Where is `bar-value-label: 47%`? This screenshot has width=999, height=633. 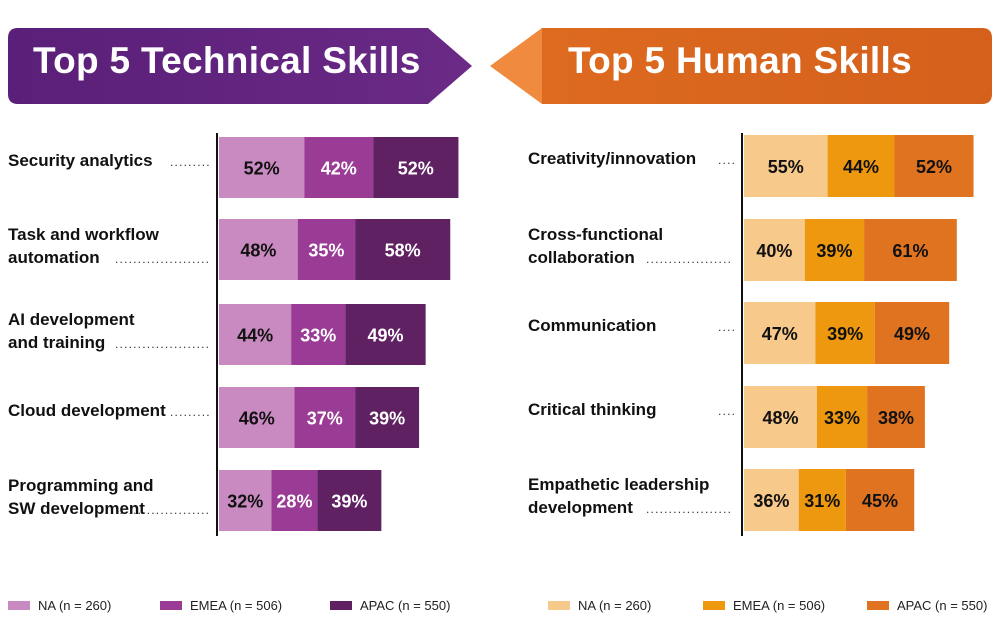 bar-value-label: 47% is located at coordinates (780, 334).